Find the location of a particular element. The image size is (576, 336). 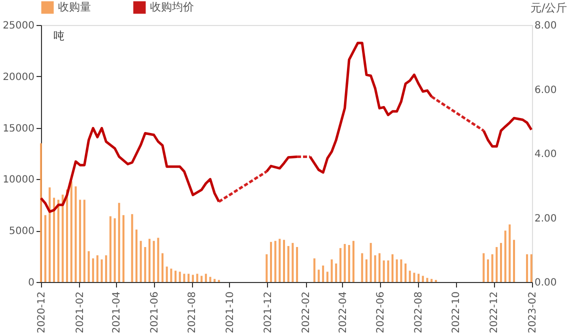

x-tick-label: 2022-08 is located at coordinates (418, 313).